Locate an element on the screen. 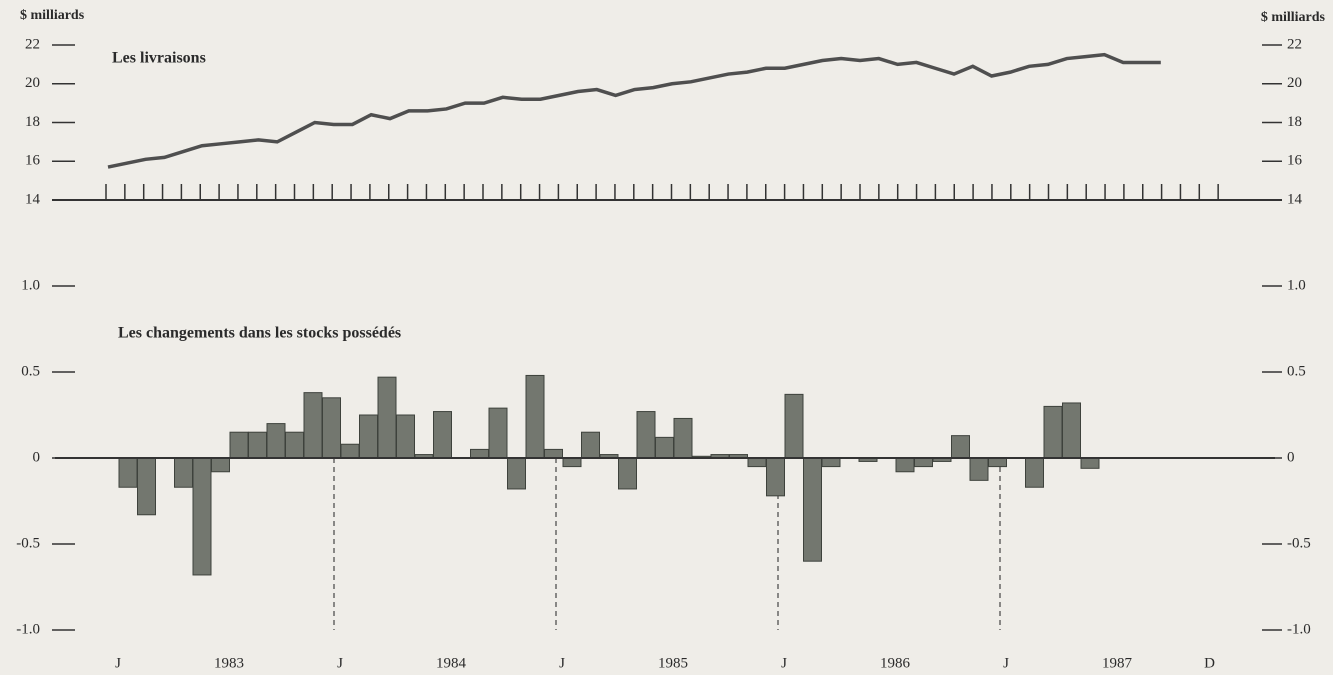 This screenshot has width=1333, height=675. x-tick-label: 1986 is located at coordinates (895, 663).